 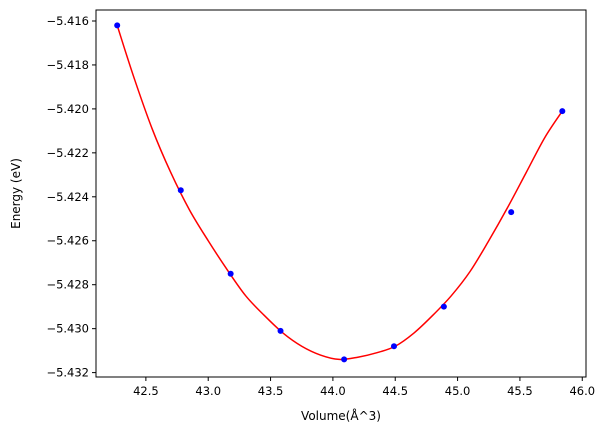 What do you see at coordinates (67, 65) in the screenshot?
I see `y-tick-label: −5.418` at bounding box center [67, 65].